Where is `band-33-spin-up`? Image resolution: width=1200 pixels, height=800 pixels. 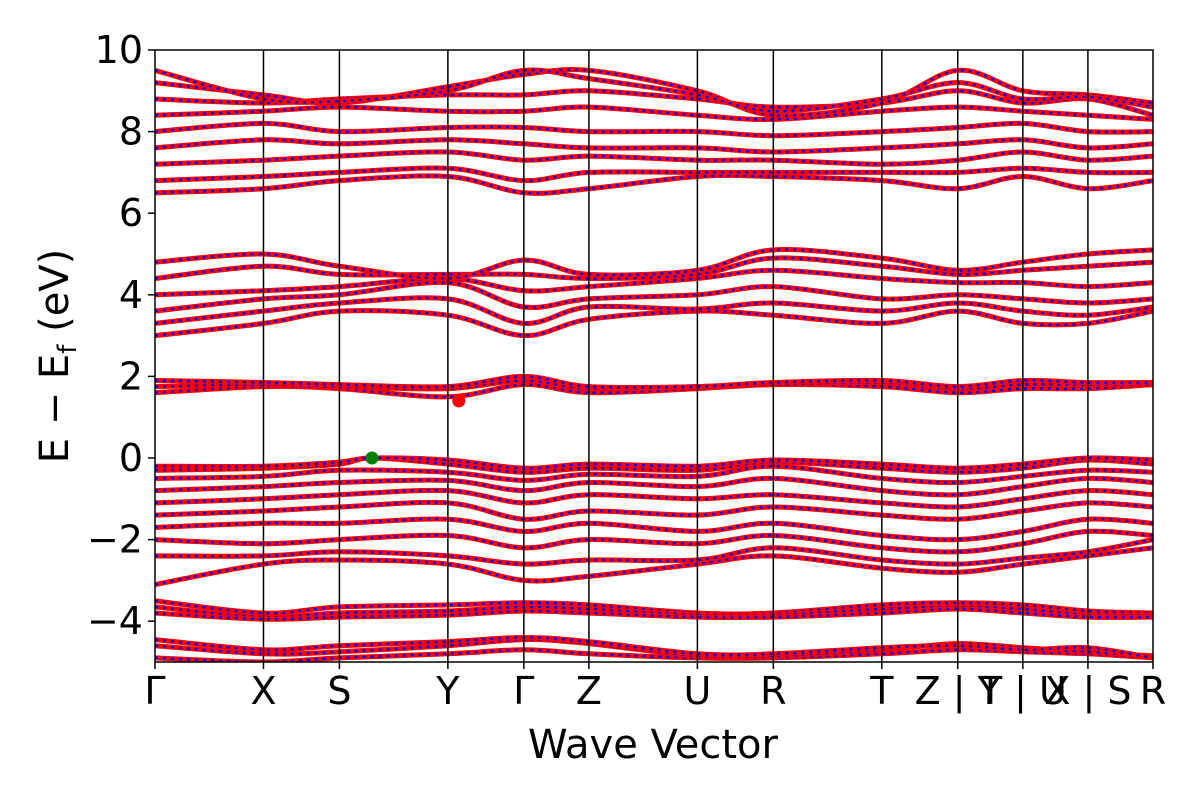
band-33-spin-up is located at coordinates (654, 90).